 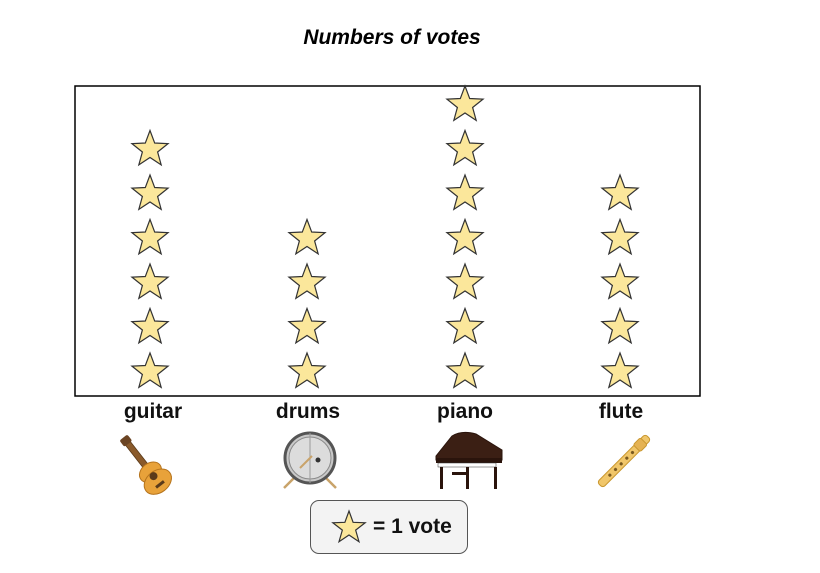 I want to click on category-label-drums: drums, so click(x=308, y=411).